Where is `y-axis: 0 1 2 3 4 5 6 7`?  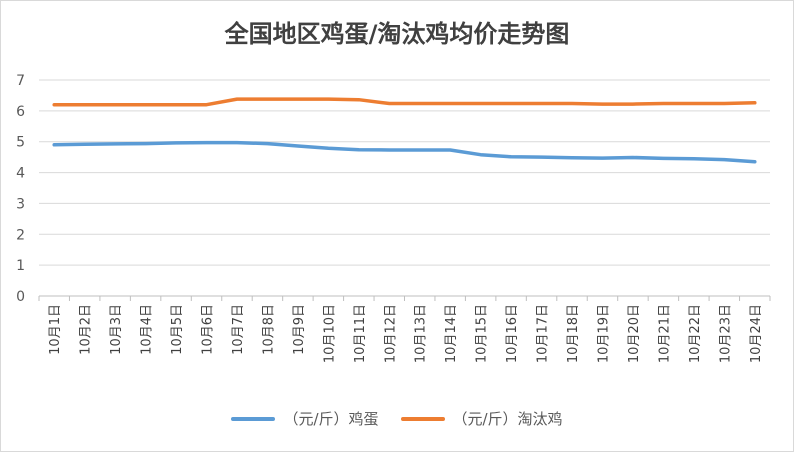
y-axis: 0 1 2 3 4 5 6 7 is located at coordinates (20, 189).